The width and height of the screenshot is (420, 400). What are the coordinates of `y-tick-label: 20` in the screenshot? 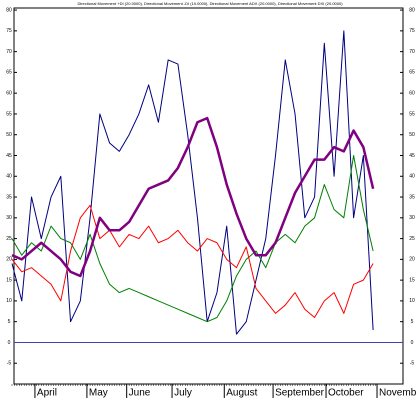 It's located at (9, 260).